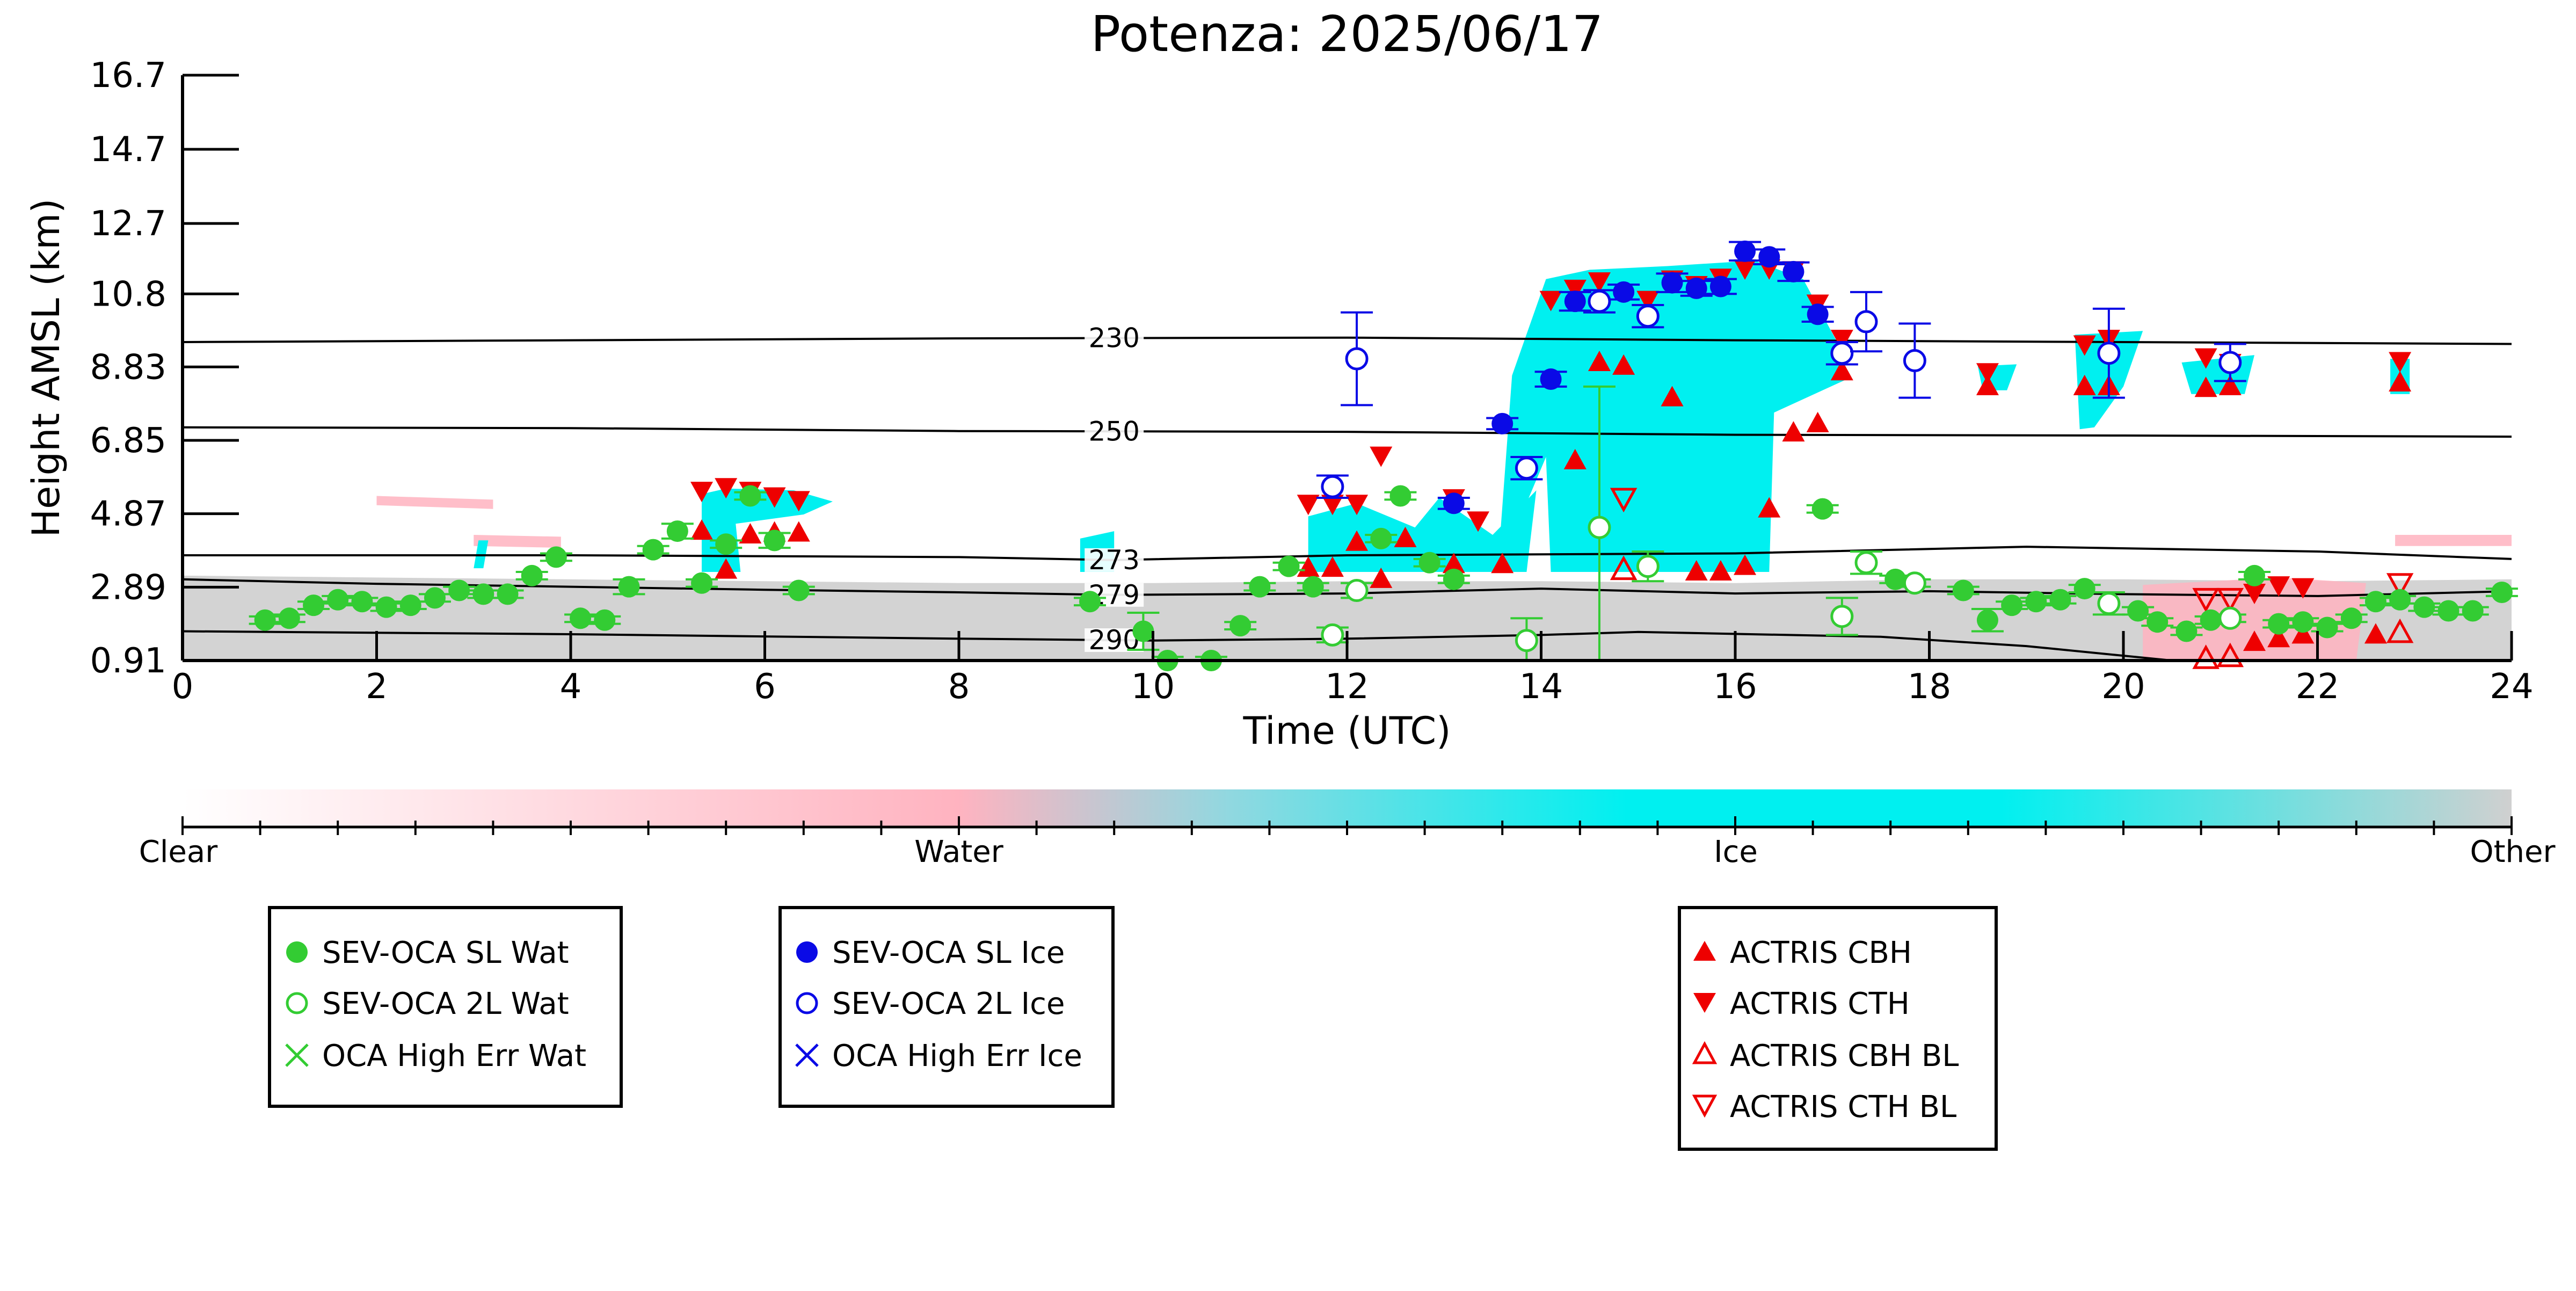 The image size is (2576, 1291). Describe the element at coordinates (1113, 560) in the screenshot. I see `isotherm-label-273: 273` at that location.